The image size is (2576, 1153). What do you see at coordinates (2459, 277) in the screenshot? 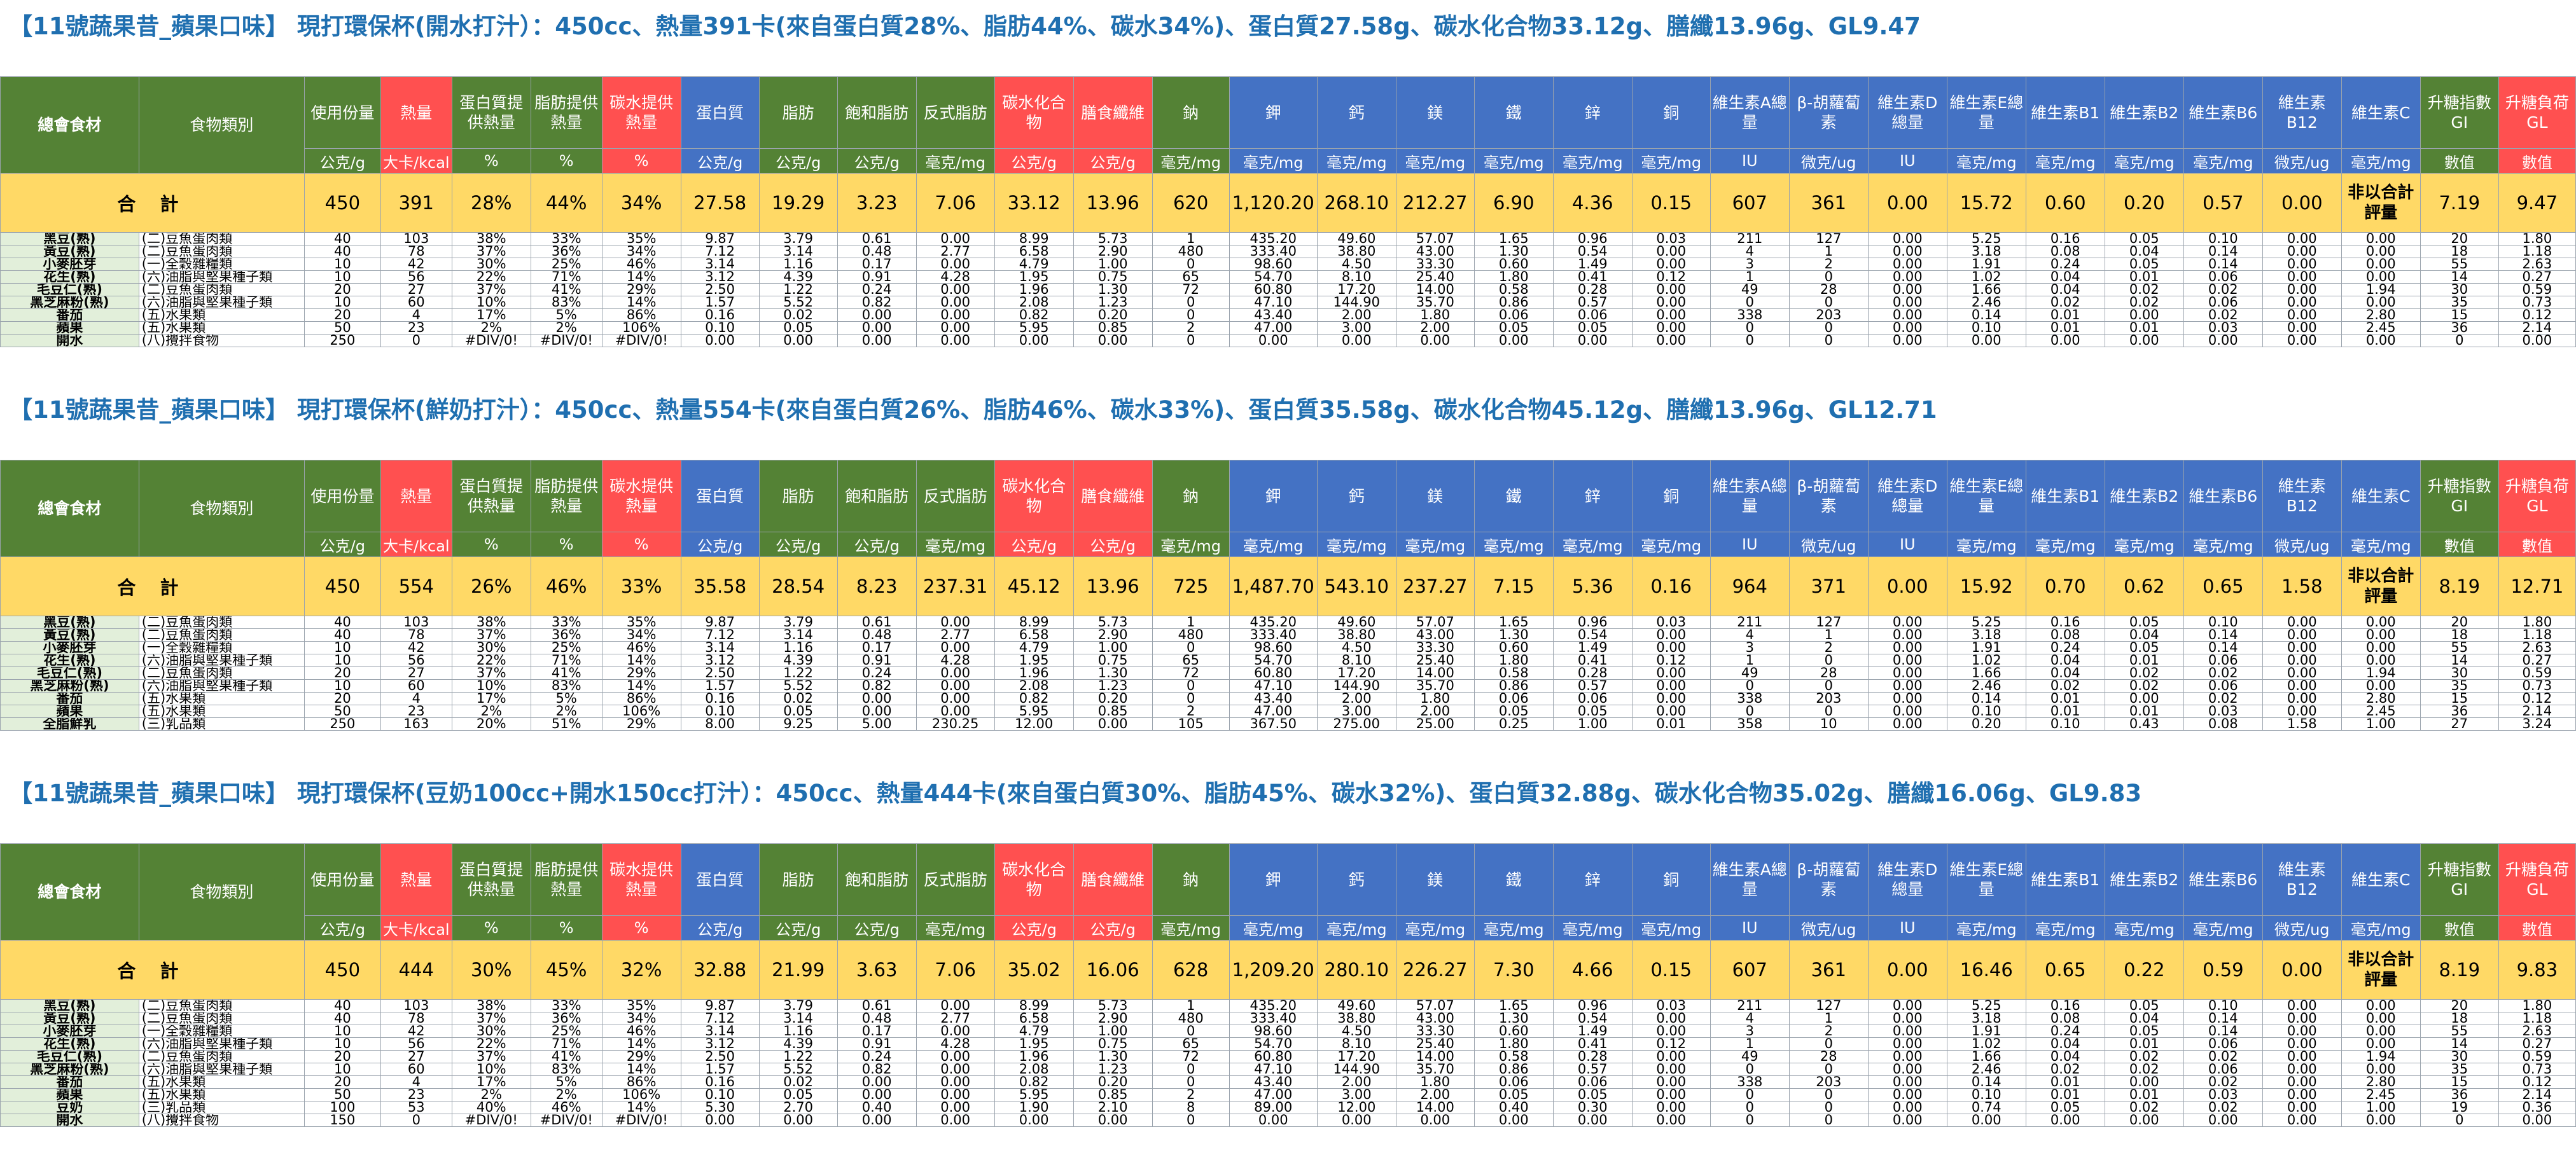
I see `value-cell: 14` at bounding box center [2459, 277].